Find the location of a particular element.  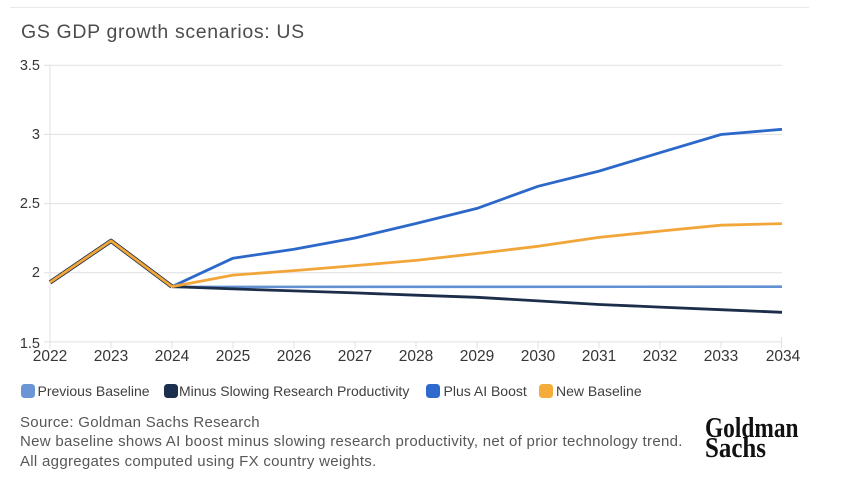

svg-text: Goldman is located at coordinates (752, 428).